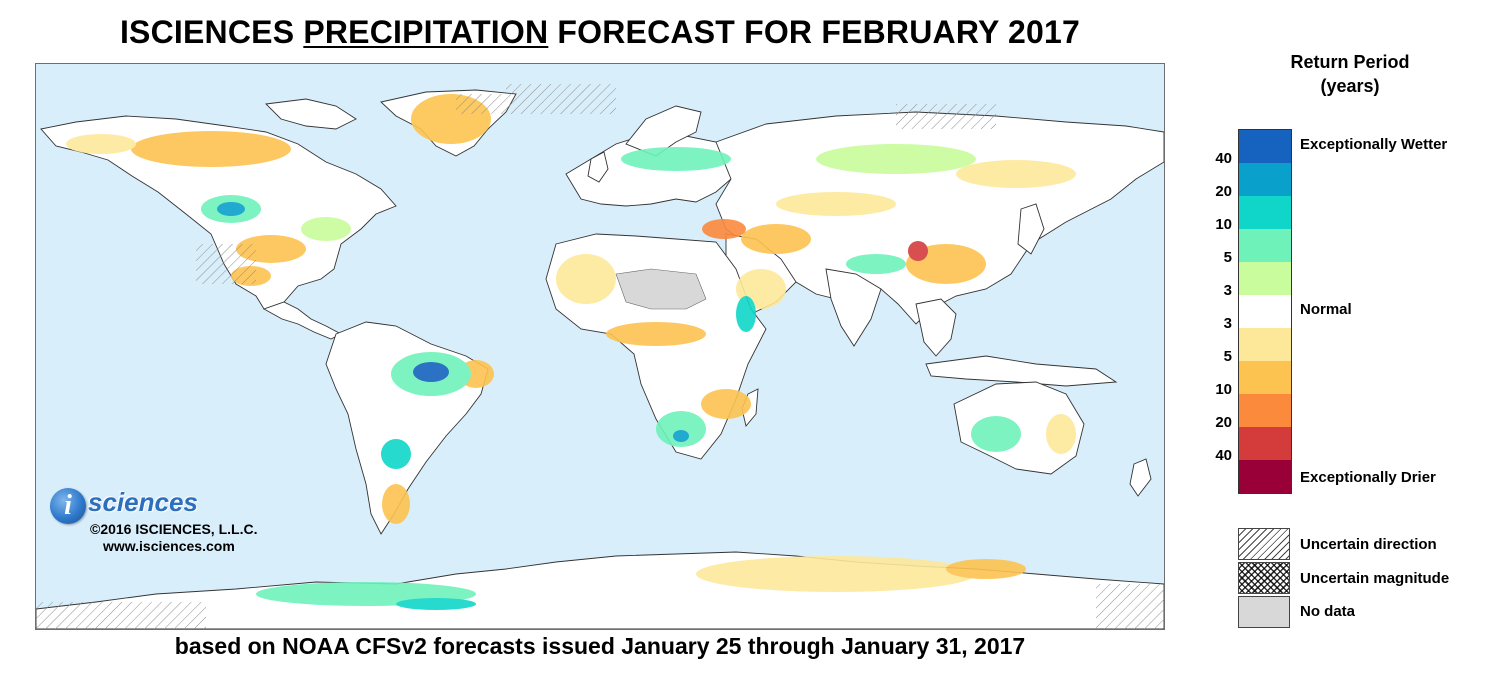 The width and height of the screenshot is (1500, 684). Describe the element at coordinates (311, 114) in the screenshot. I see `canadian-arctic-islands` at that location.